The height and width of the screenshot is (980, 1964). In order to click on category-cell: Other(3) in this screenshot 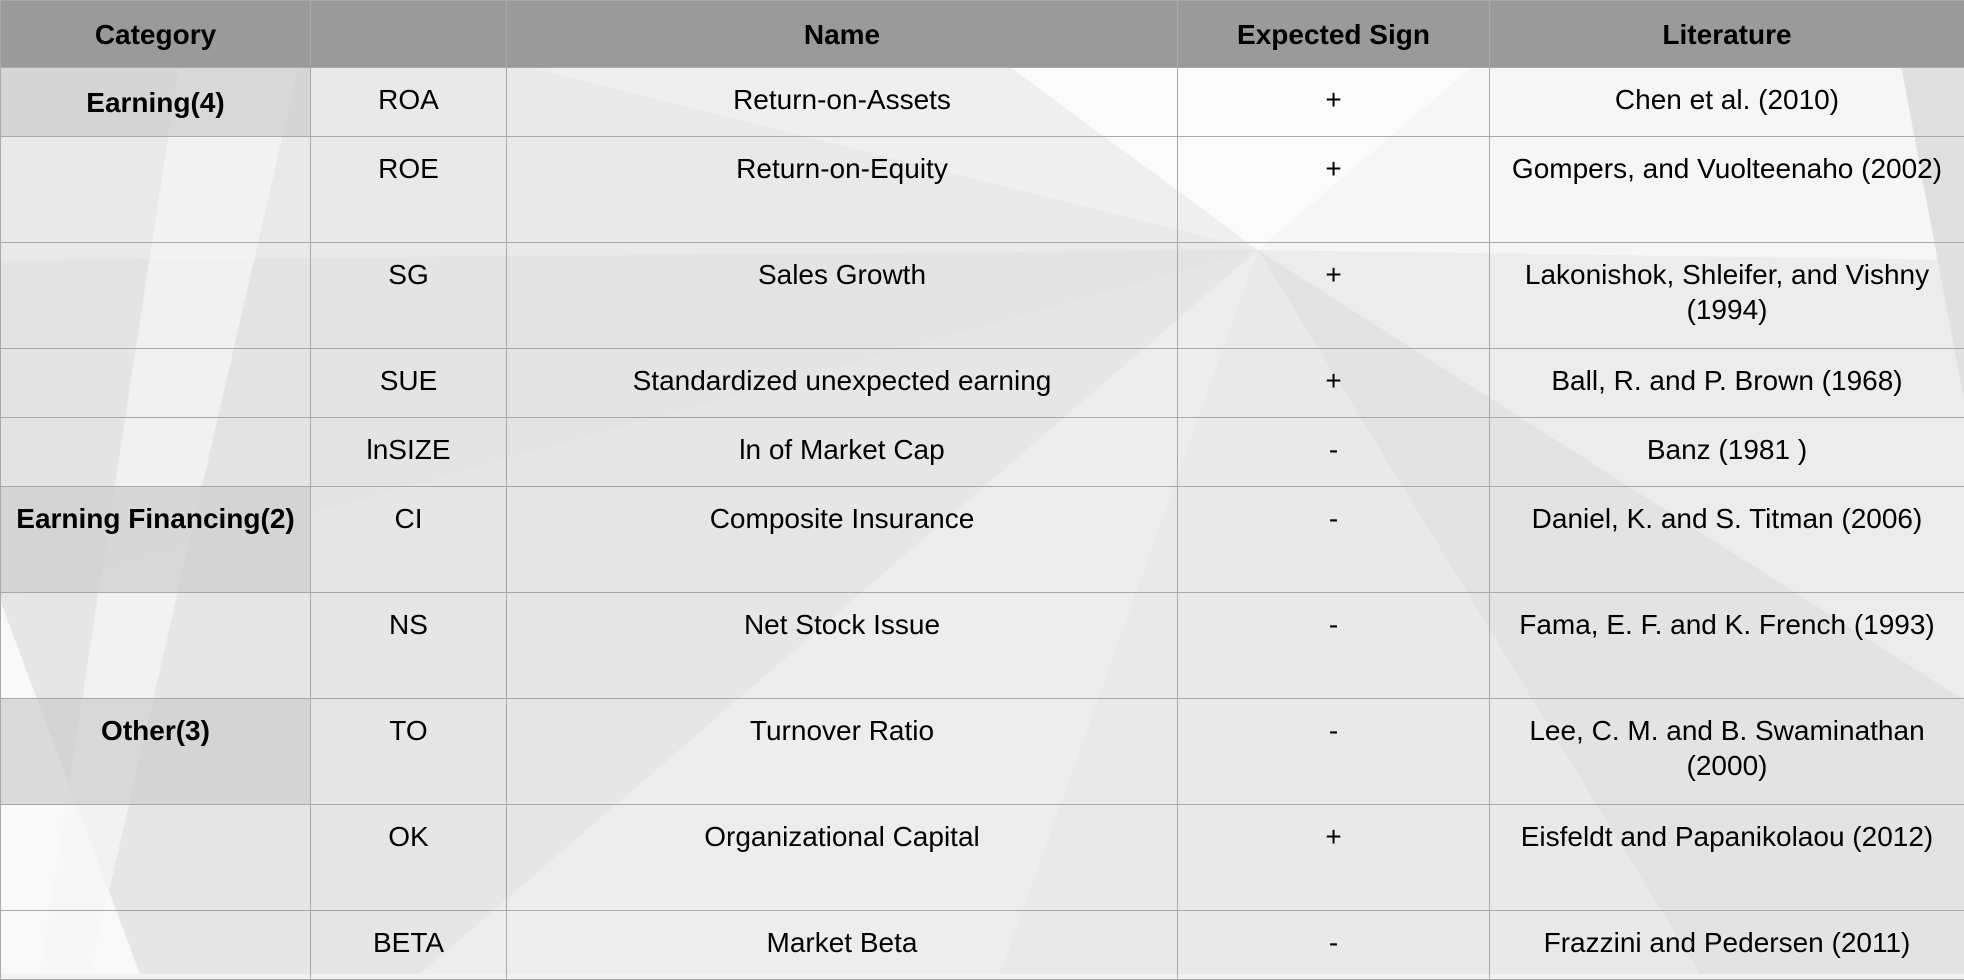, I will do `click(156, 752)`.